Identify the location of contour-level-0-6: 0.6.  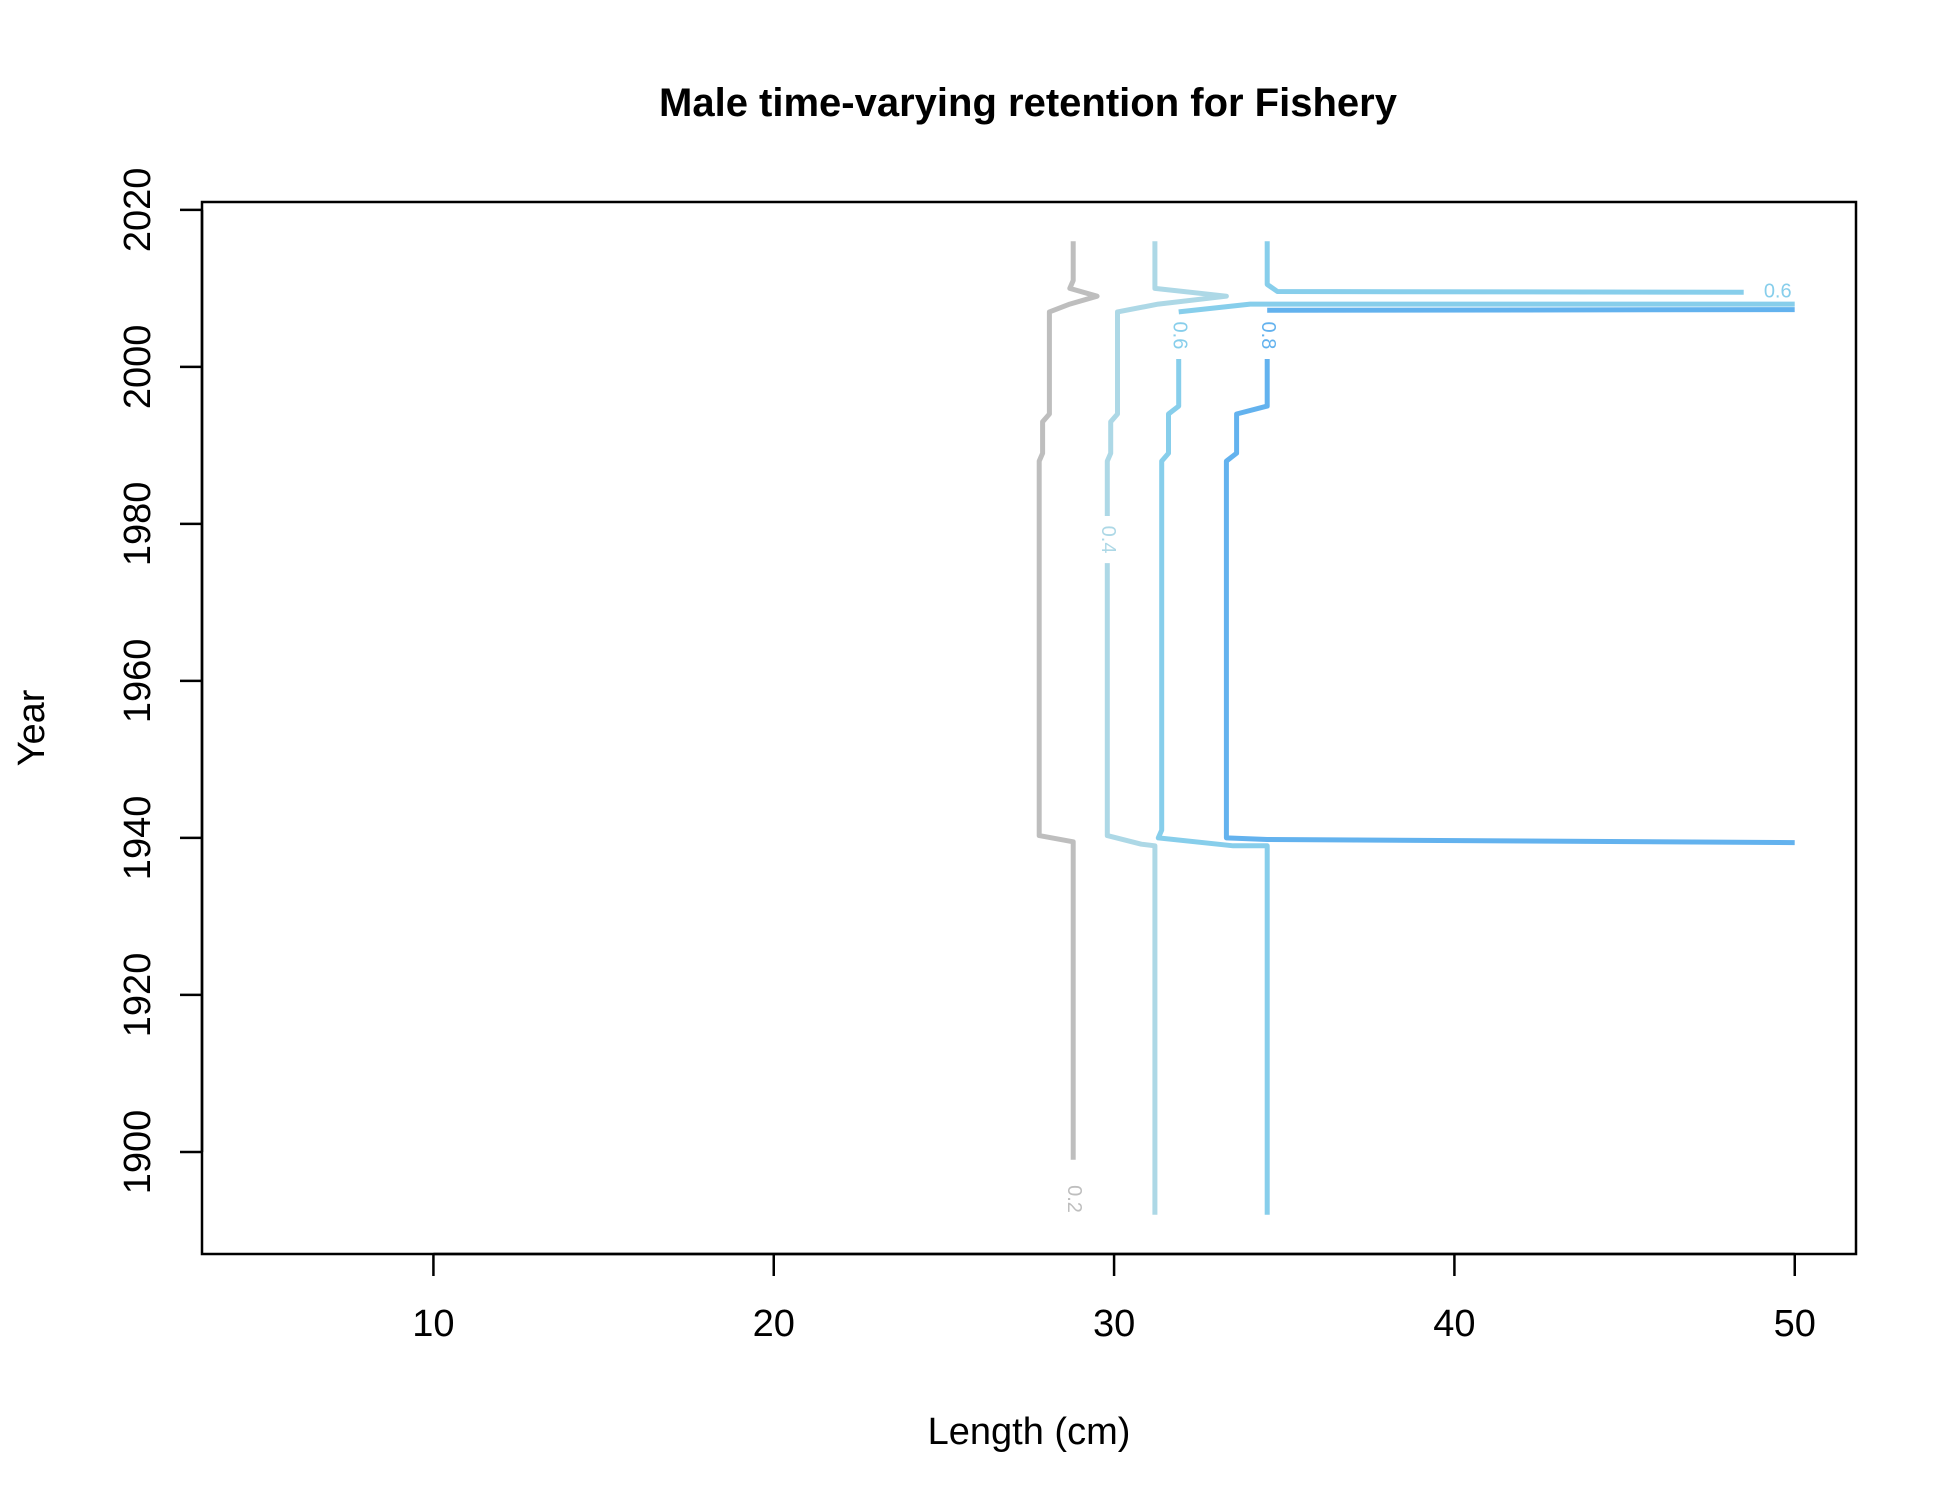
(1528, 272).